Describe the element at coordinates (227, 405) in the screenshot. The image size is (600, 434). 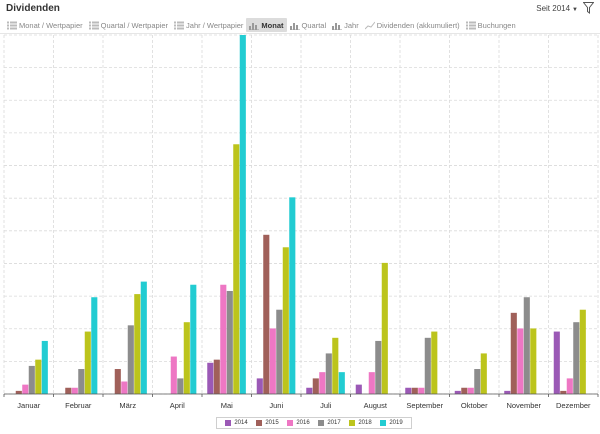
I see `x-tick-label: Mai` at that location.